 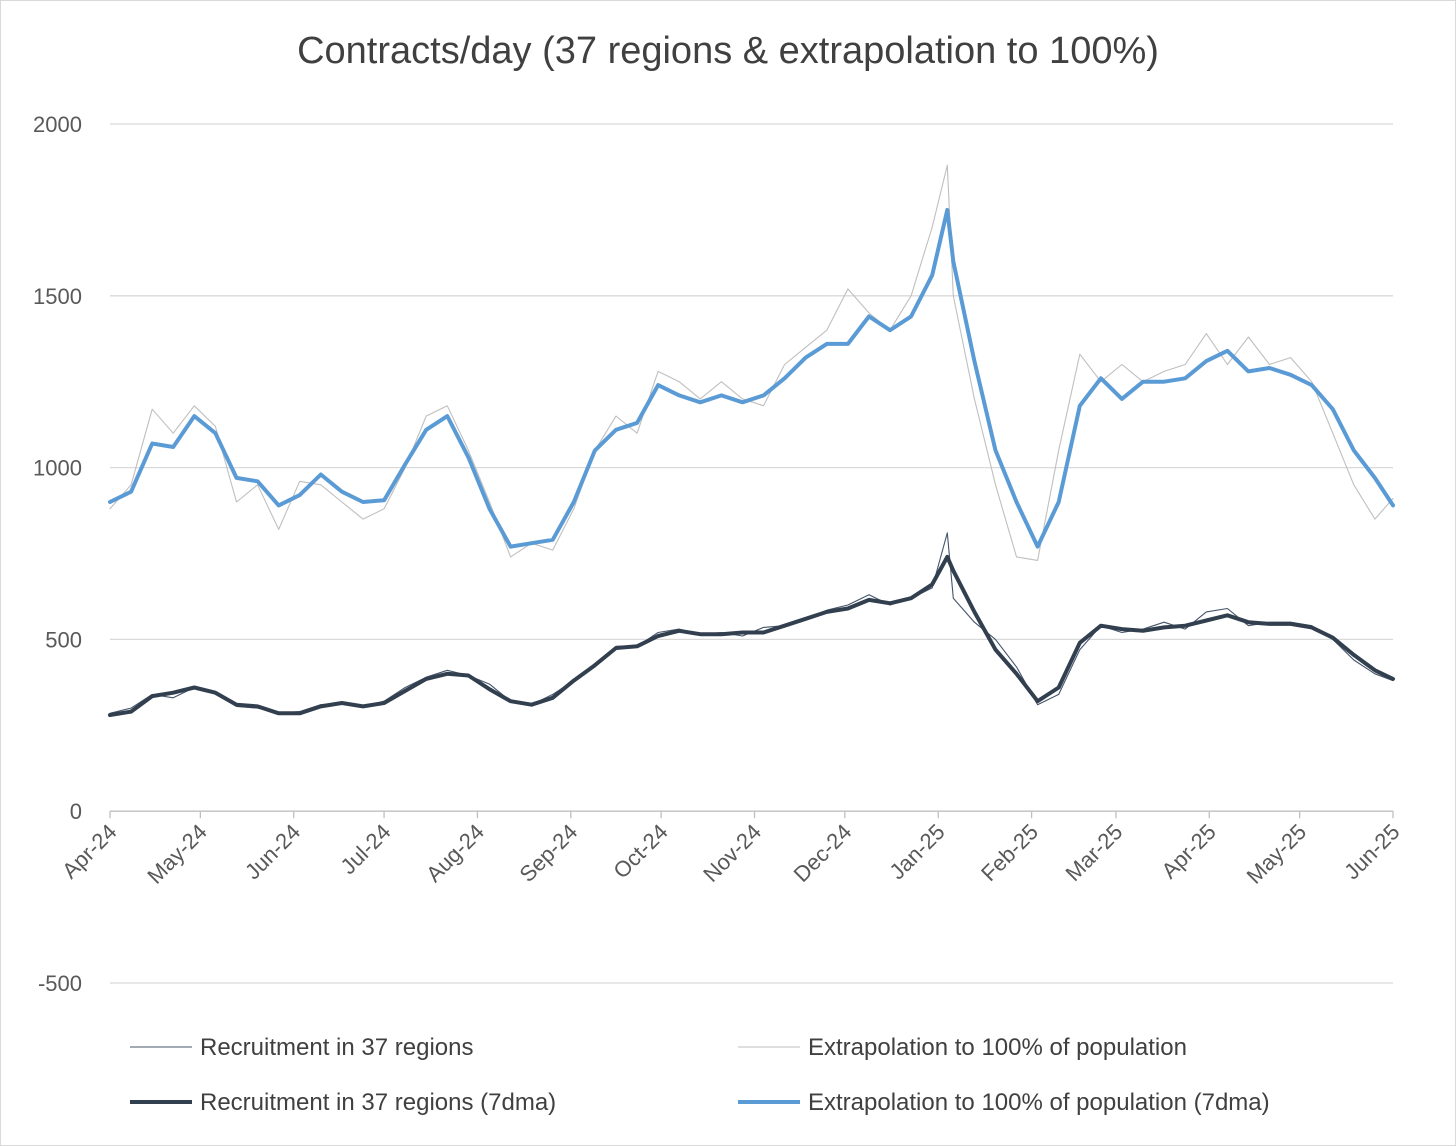 I want to click on x-tick-label: Mar-25, so click(x=1094, y=852).